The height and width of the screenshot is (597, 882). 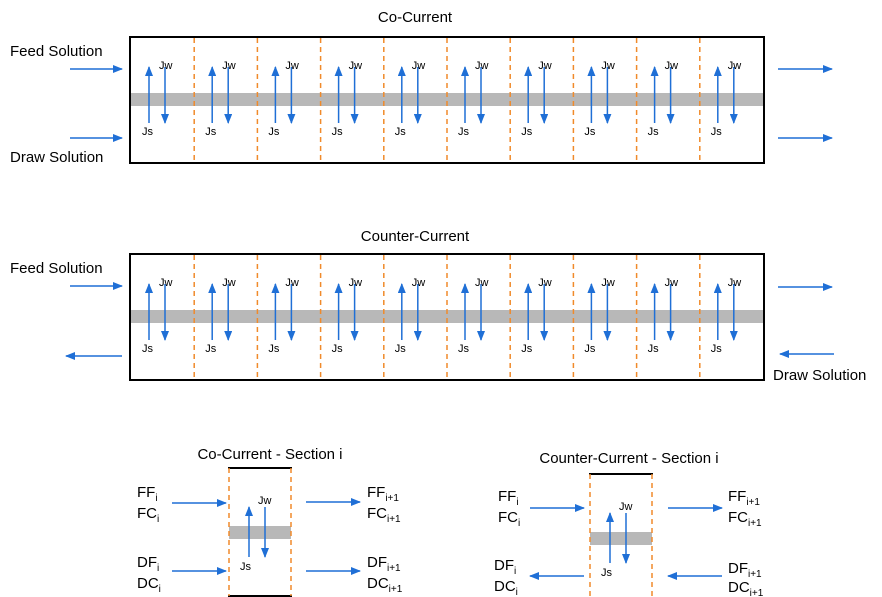 What do you see at coordinates (56, 268) in the screenshot?
I see `cc-feed-solution-label: Feed Solution` at bounding box center [56, 268].